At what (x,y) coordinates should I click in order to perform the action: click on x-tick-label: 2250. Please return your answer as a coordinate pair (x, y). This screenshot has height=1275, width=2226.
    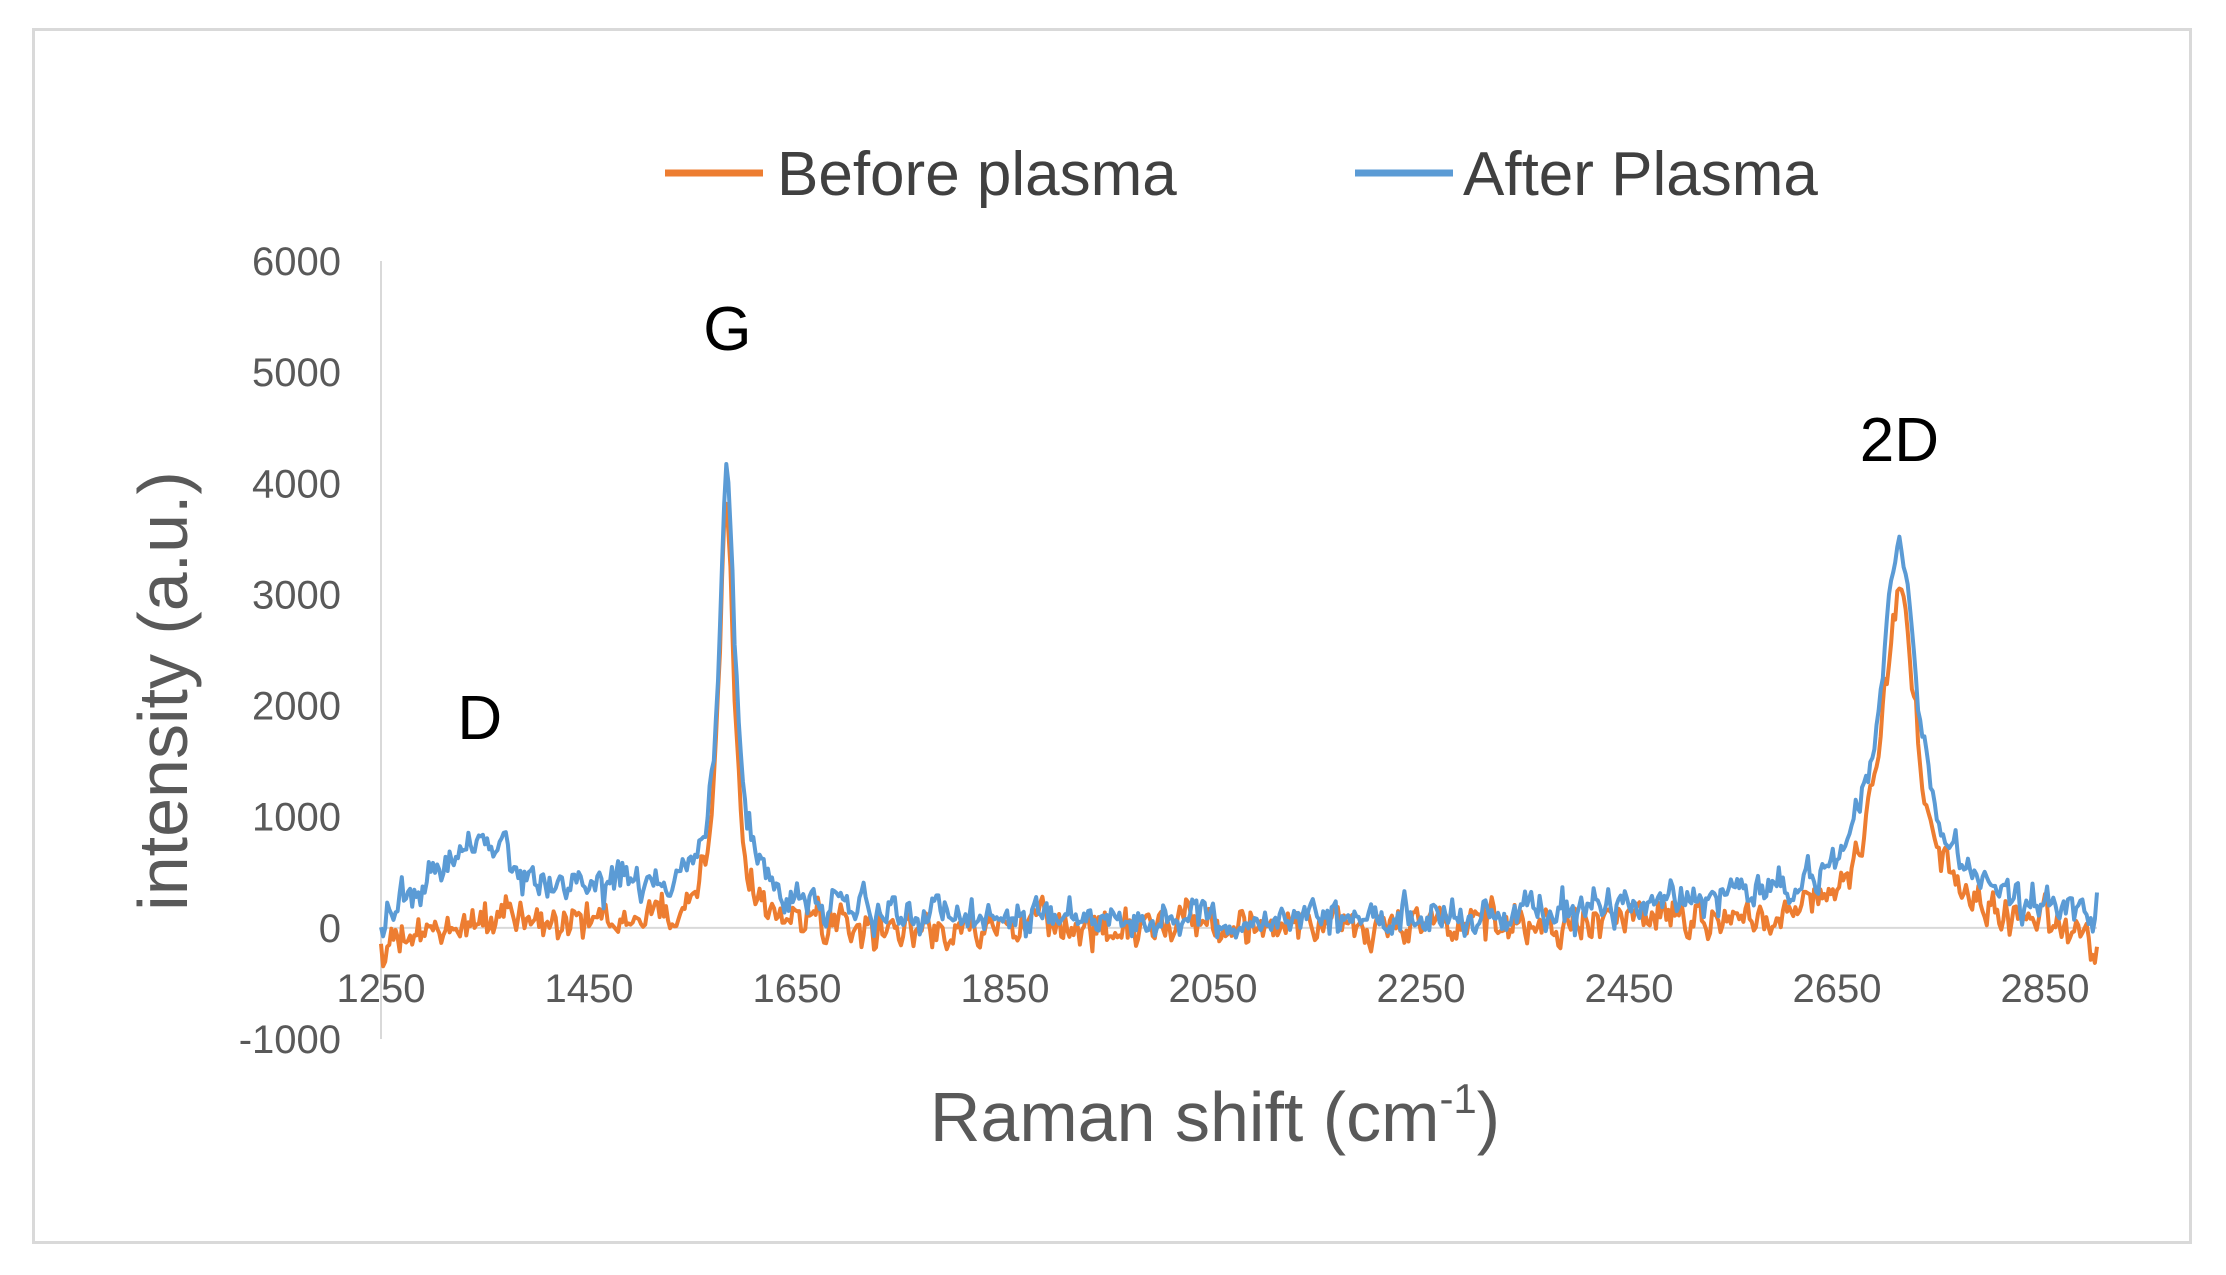
    Looking at the image, I should click on (1421, 989).